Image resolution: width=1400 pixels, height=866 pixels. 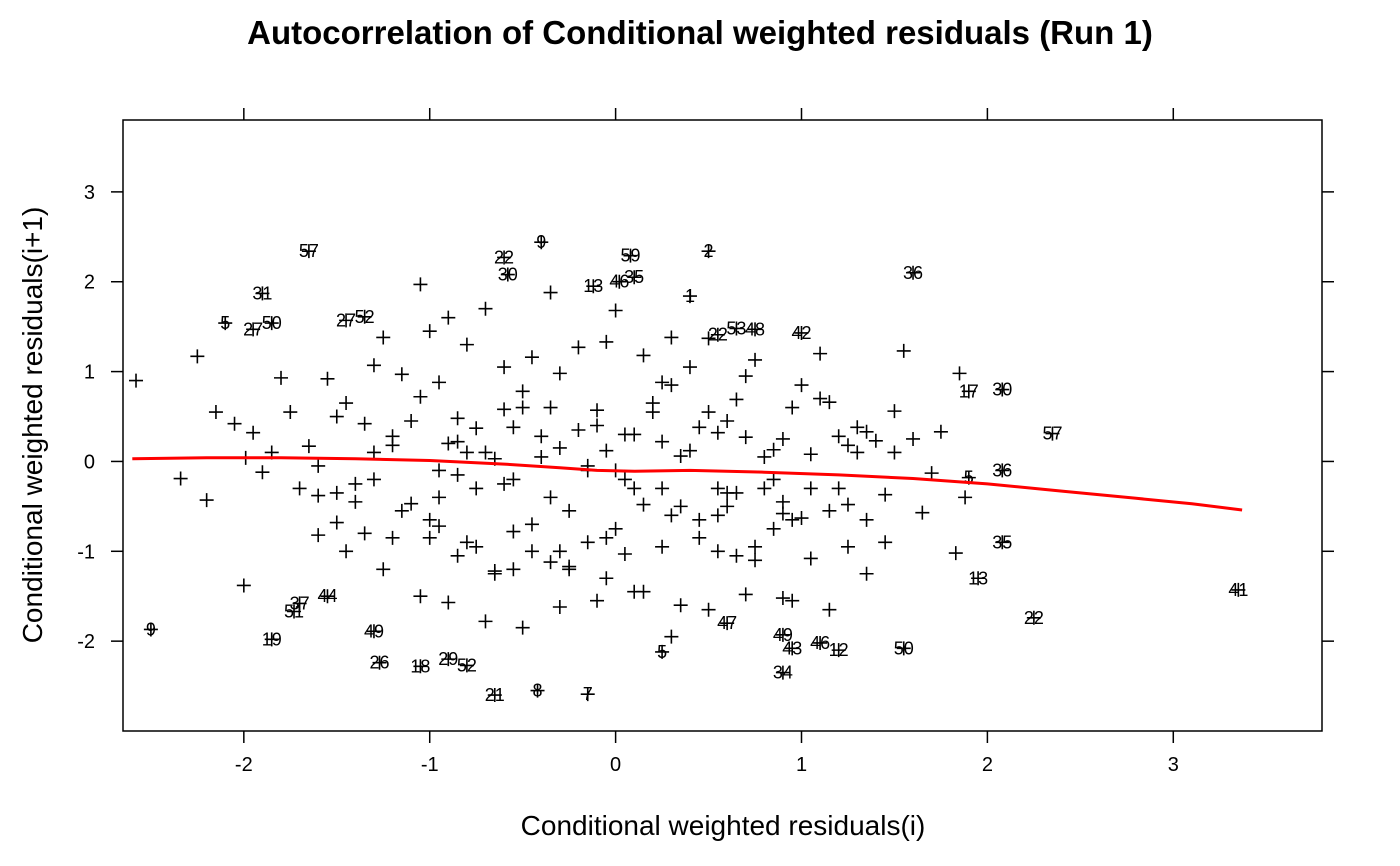 What do you see at coordinates (86, 552) in the screenshot?
I see `y-tick-label: -1` at bounding box center [86, 552].